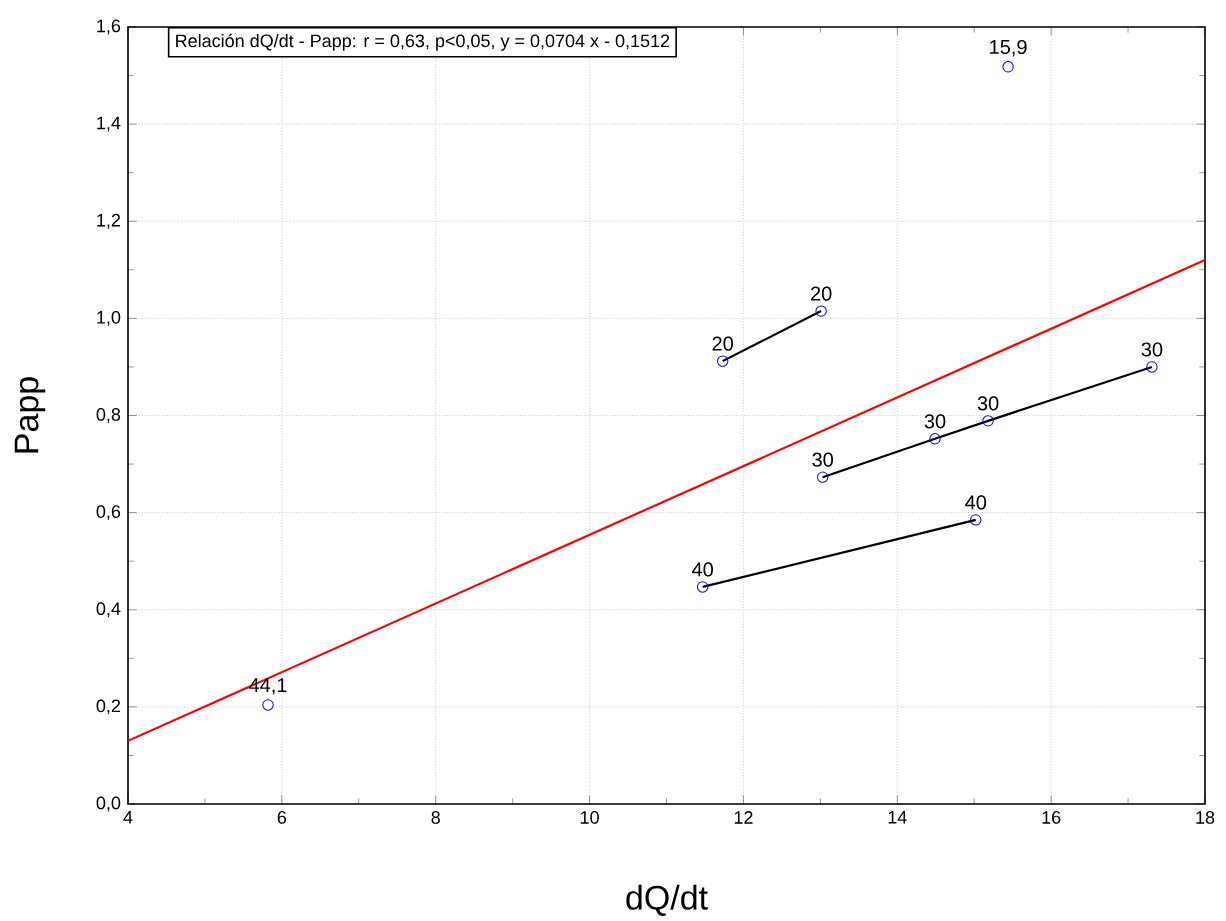 The image size is (1226, 921). Describe the element at coordinates (30, 415) in the screenshot. I see `y-axis-title: Papp` at that location.